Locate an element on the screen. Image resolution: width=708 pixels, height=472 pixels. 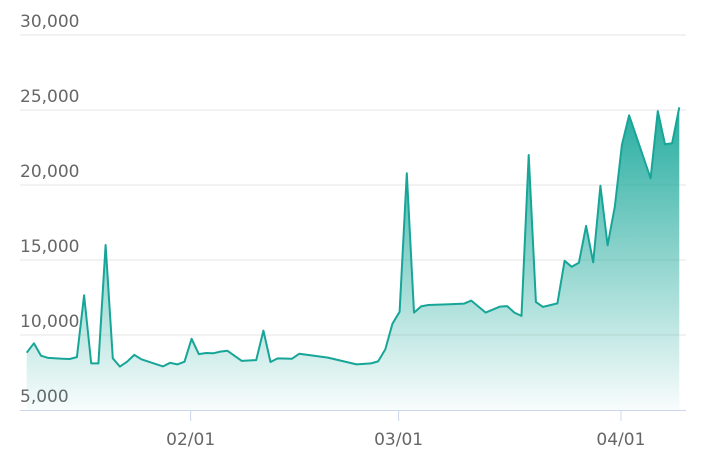
x-tick-label: 03/01 is located at coordinates (398, 440).